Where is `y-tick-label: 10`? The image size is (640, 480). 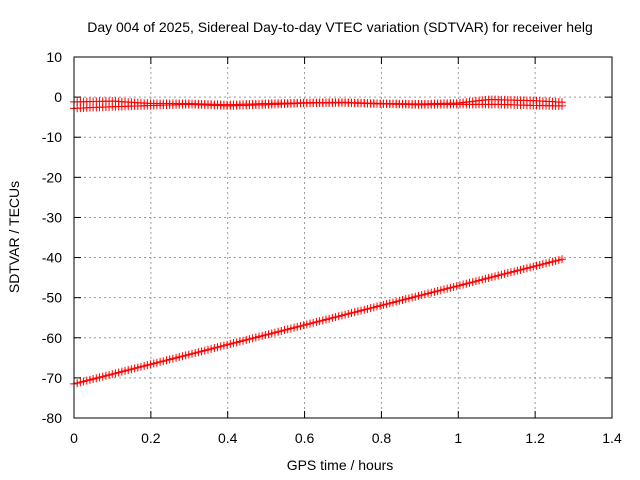 y-tick-label: 10 is located at coordinates (54, 57).